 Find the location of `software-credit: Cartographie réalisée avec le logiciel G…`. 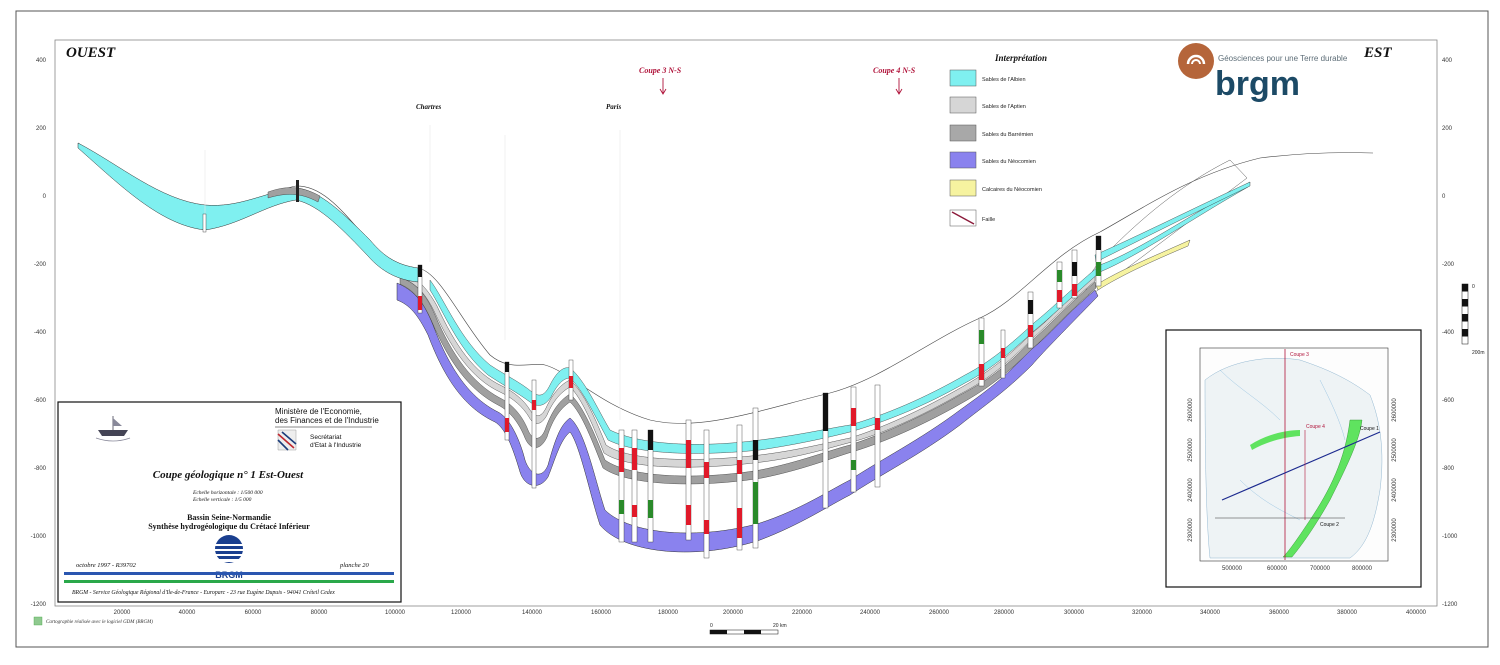

software-credit: Cartographie réalisée avec le logiciel G… is located at coordinates (99, 622).